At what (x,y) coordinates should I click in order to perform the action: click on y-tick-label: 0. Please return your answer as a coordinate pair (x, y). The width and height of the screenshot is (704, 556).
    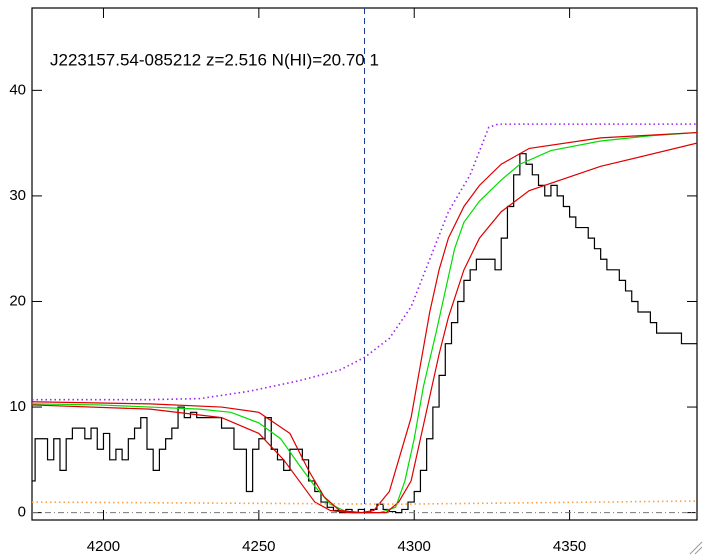
    Looking at the image, I should click on (22, 512).